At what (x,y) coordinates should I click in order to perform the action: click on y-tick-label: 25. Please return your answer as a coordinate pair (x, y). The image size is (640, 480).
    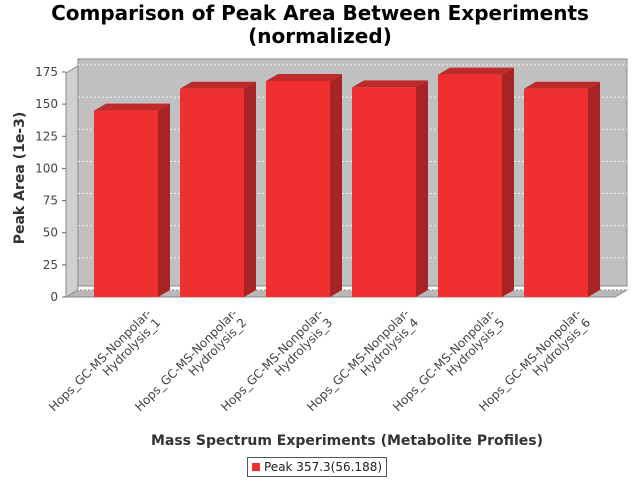
    Looking at the image, I should click on (50, 265).